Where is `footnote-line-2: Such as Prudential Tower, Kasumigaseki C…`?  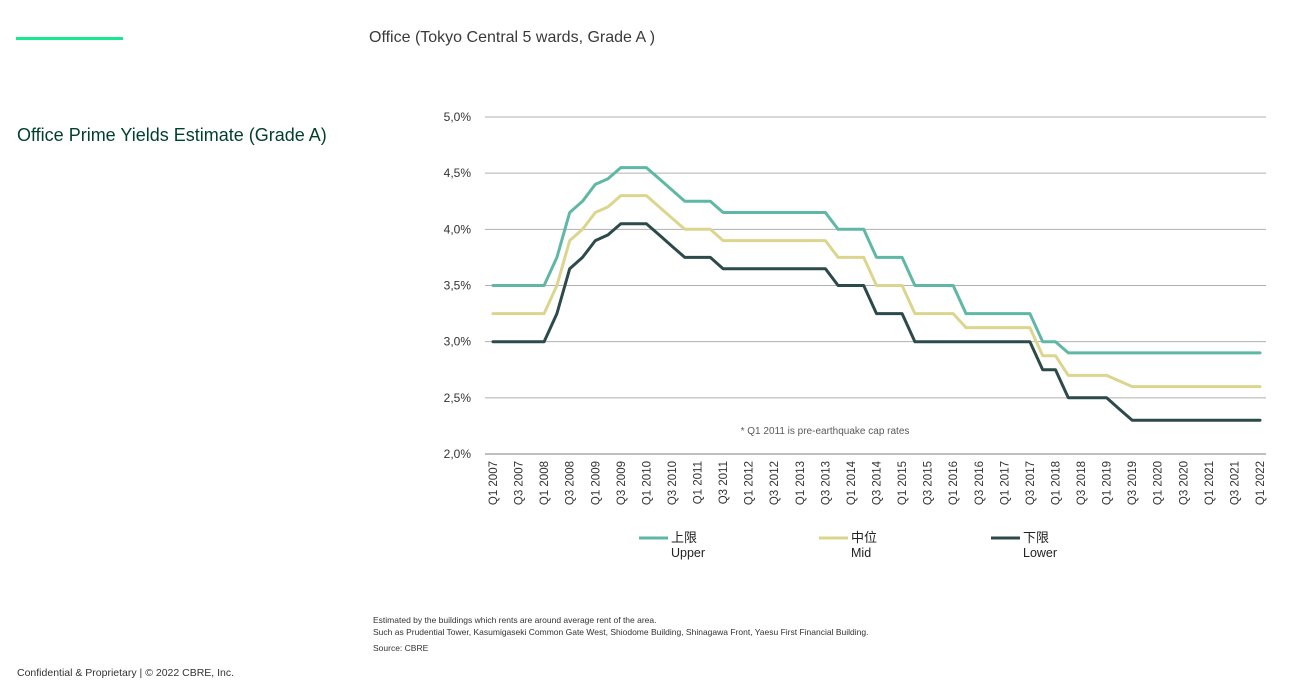
footnote-line-2: Such as Prudential Tower, Kasumigaseki C… is located at coordinates (621, 632).